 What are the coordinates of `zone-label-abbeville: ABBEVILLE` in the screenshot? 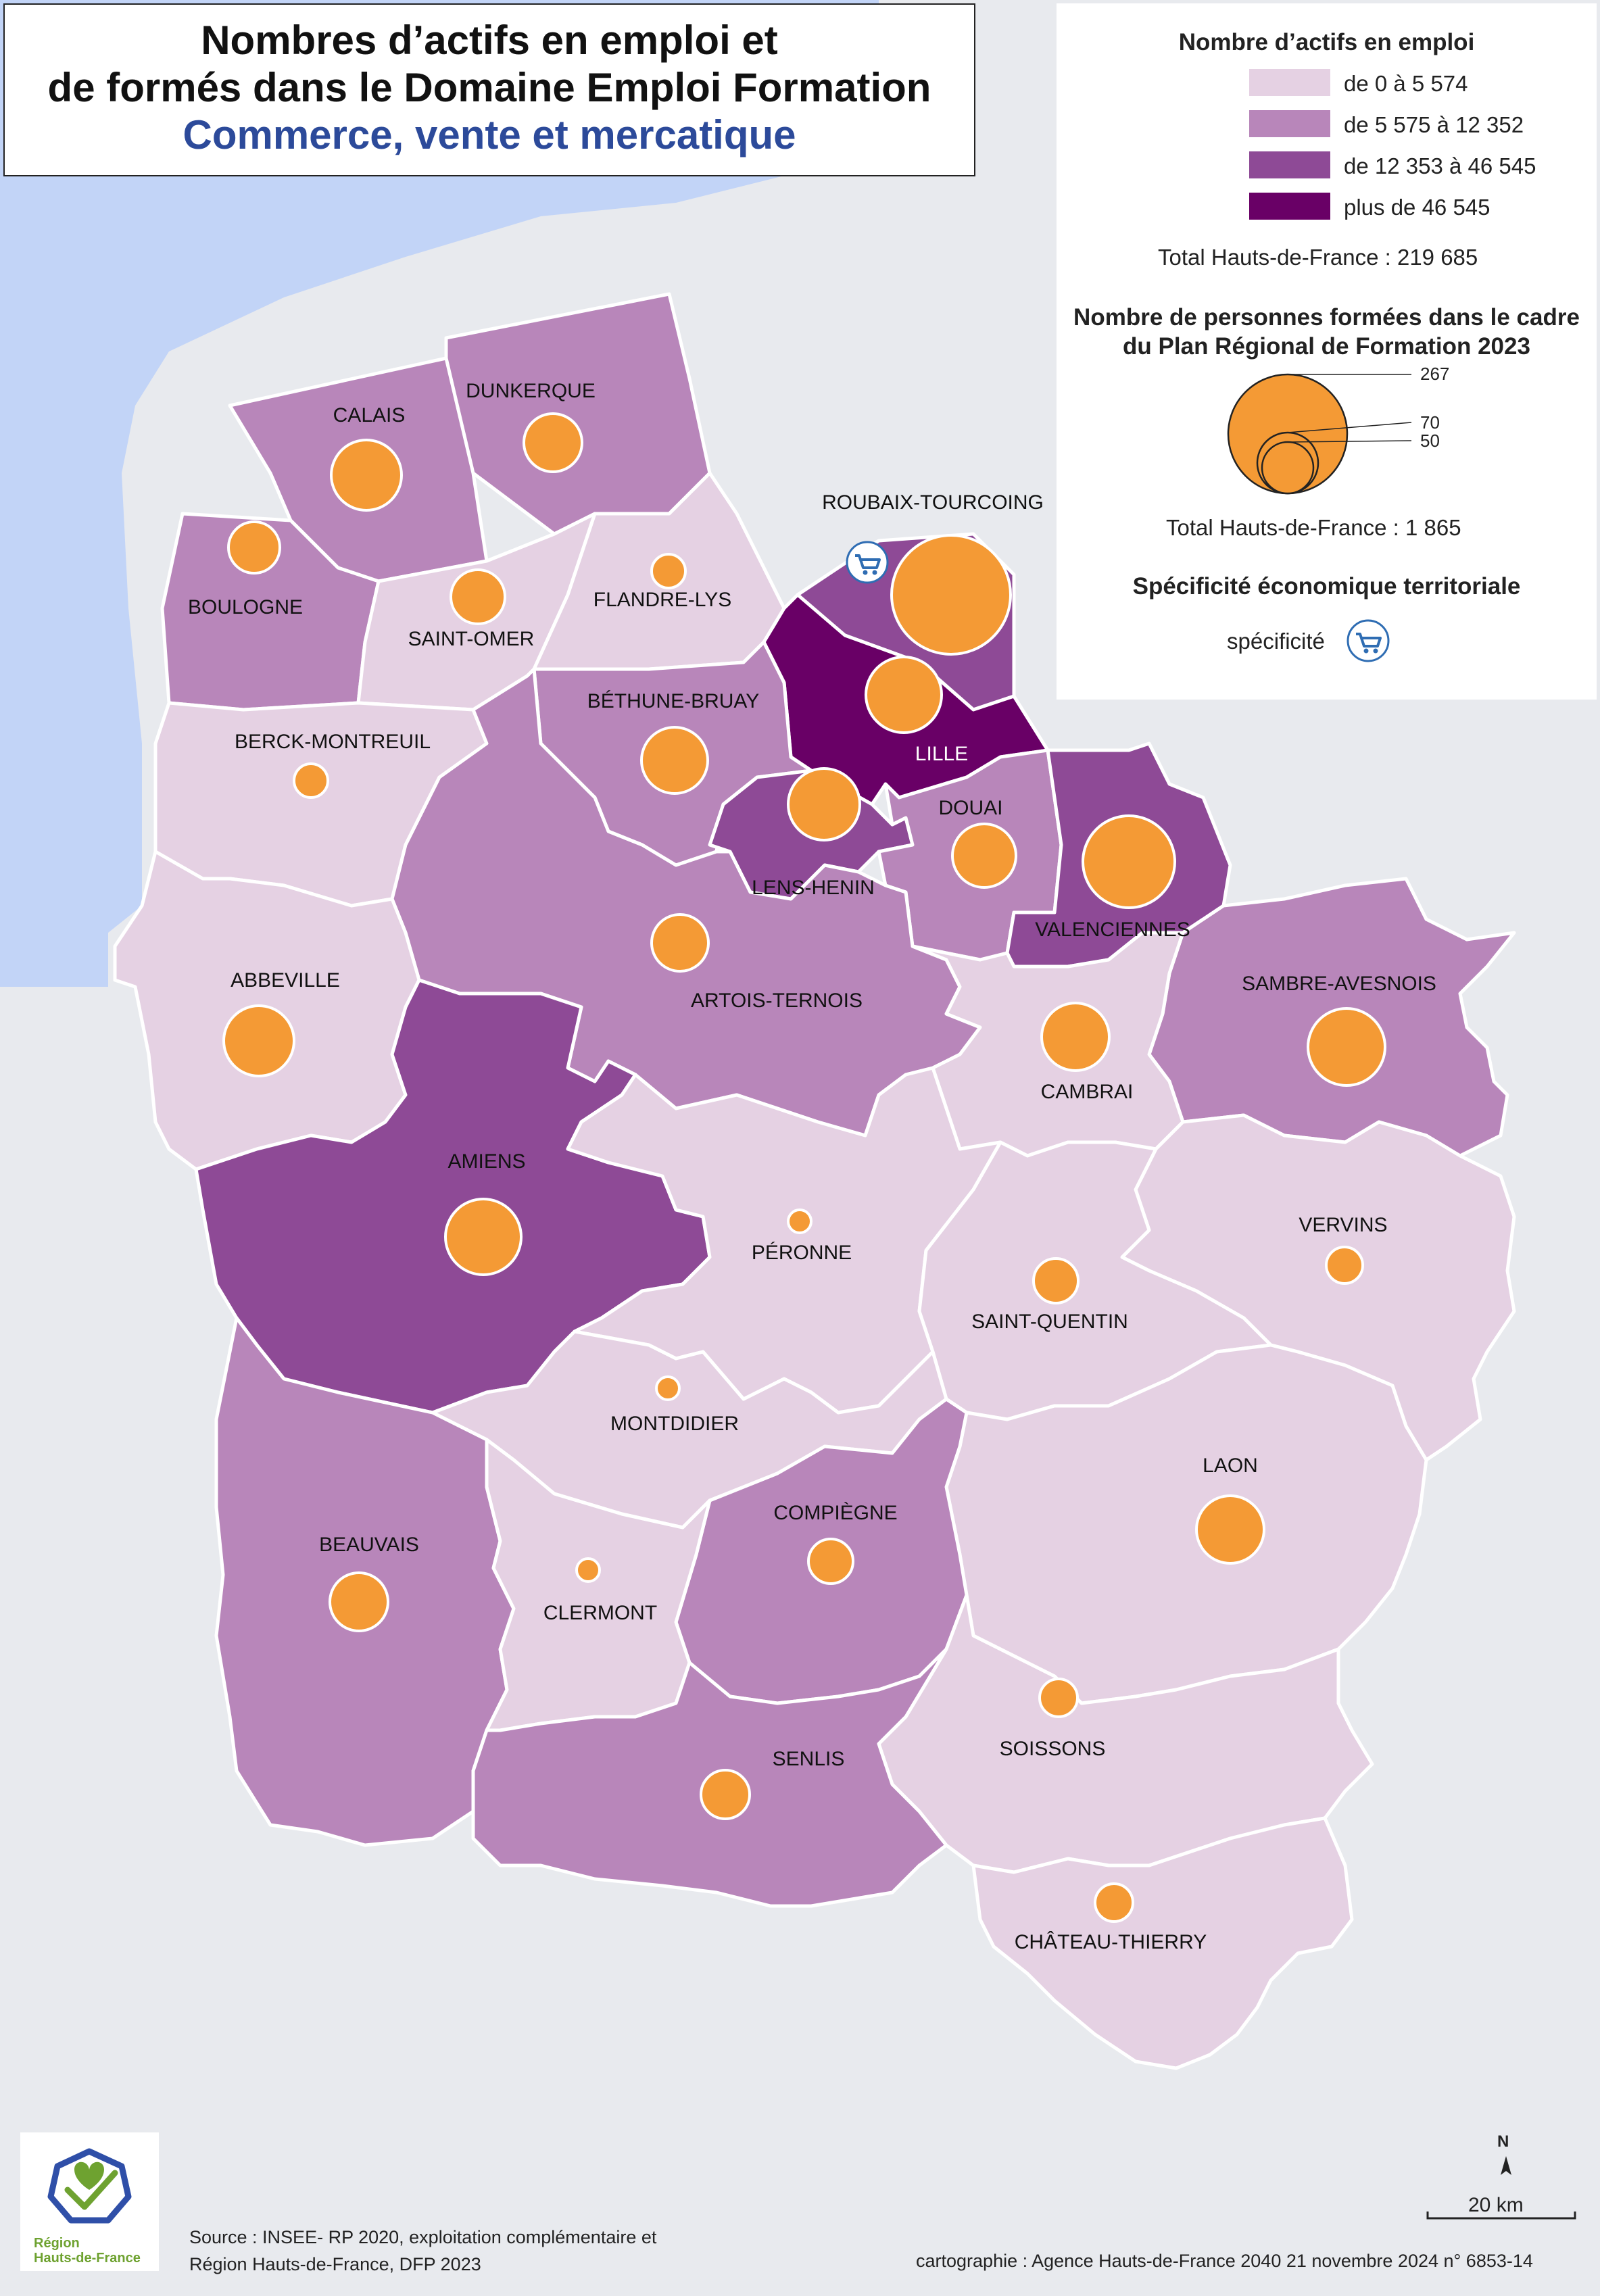 It's located at (286, 980).